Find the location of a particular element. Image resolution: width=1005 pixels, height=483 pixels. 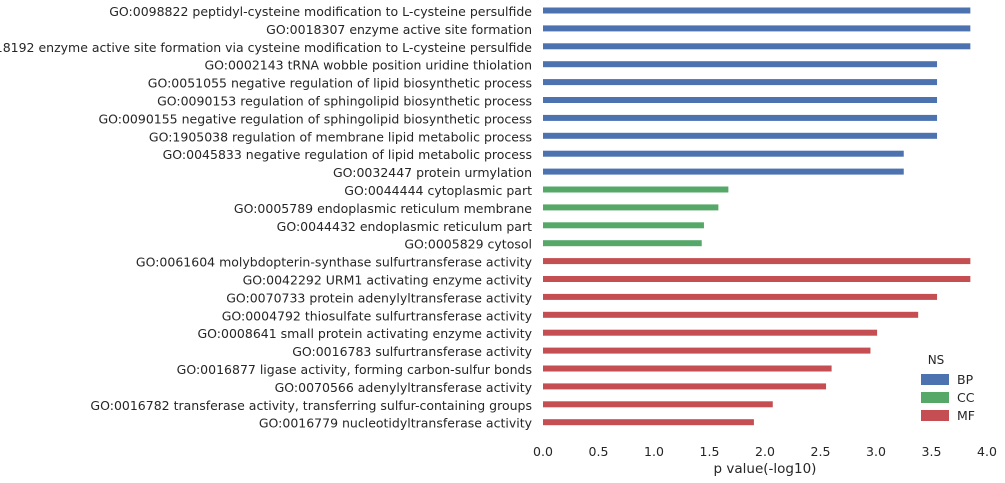

x-tick-label: 3.0 is located at coordinates (876, 451).